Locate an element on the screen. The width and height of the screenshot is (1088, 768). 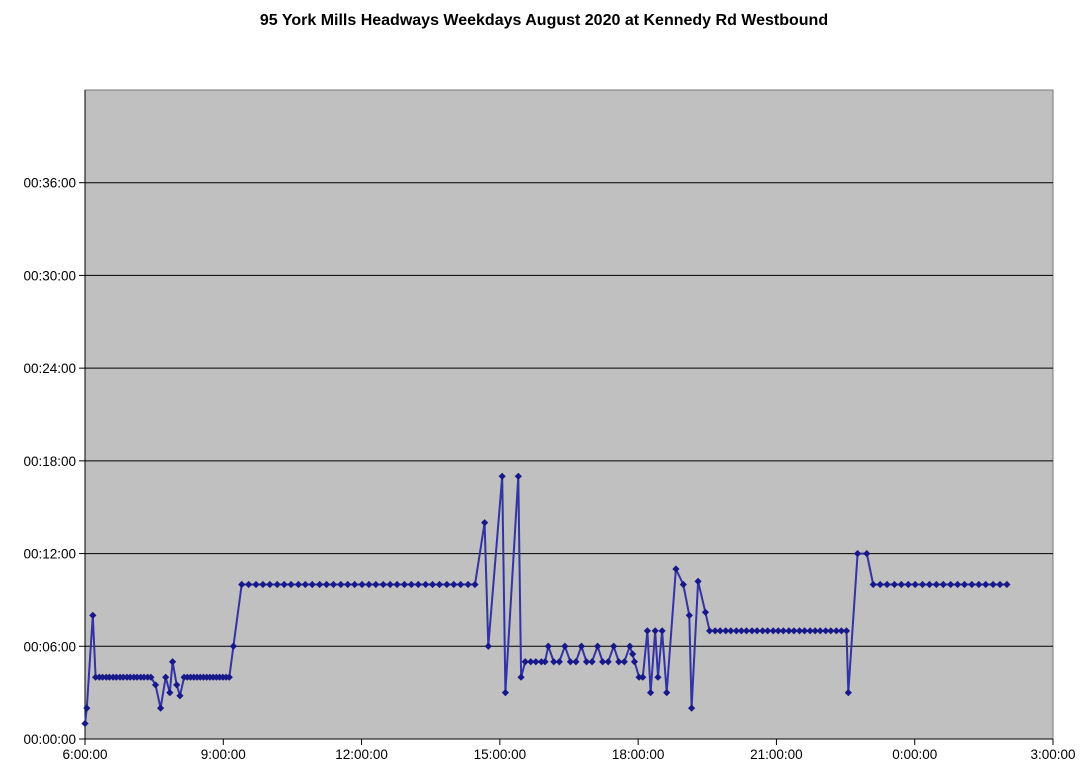
x-axis-tick-label: 6:00:00 is located at coordinates (84, 754).